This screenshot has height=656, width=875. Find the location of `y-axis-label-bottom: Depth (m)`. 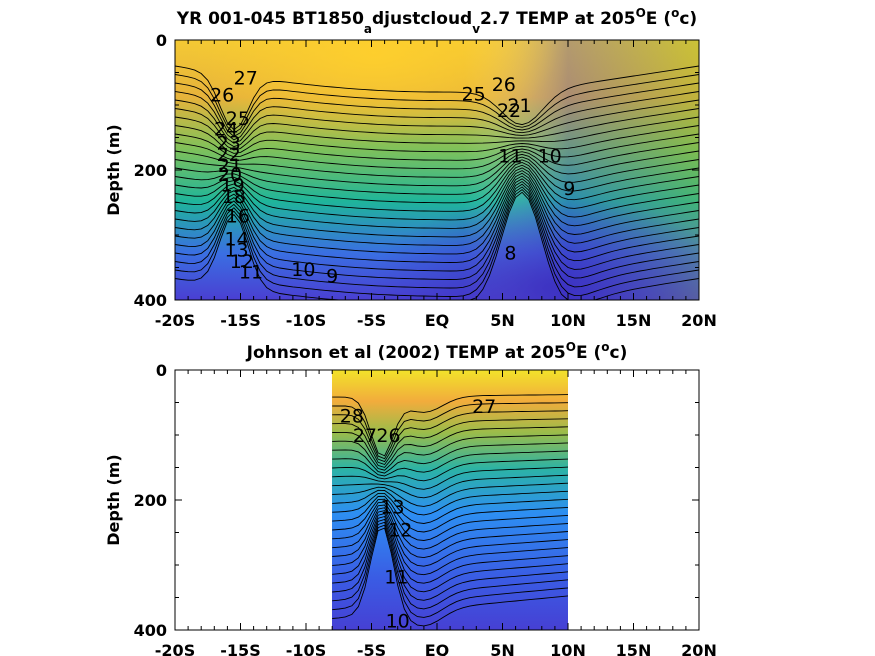

y-axis-label-bottom: Depth (m) is located at coordinates (113, 500).